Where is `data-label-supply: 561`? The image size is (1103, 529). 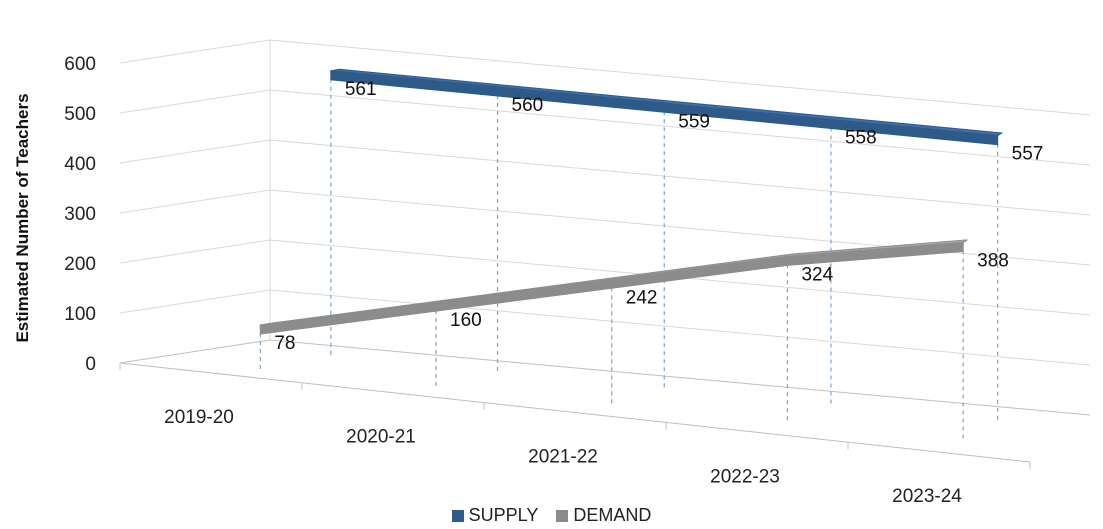
data-label-supply: 561 is located at coordinates (361, 89).